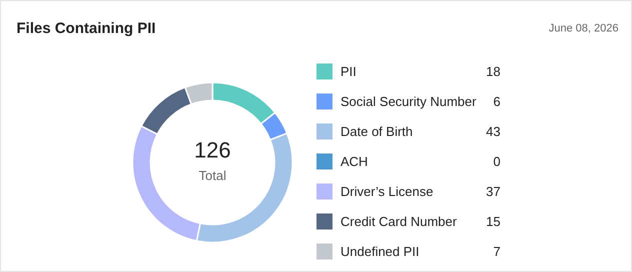  I want to click on data-label: 18, so click(493, 71).